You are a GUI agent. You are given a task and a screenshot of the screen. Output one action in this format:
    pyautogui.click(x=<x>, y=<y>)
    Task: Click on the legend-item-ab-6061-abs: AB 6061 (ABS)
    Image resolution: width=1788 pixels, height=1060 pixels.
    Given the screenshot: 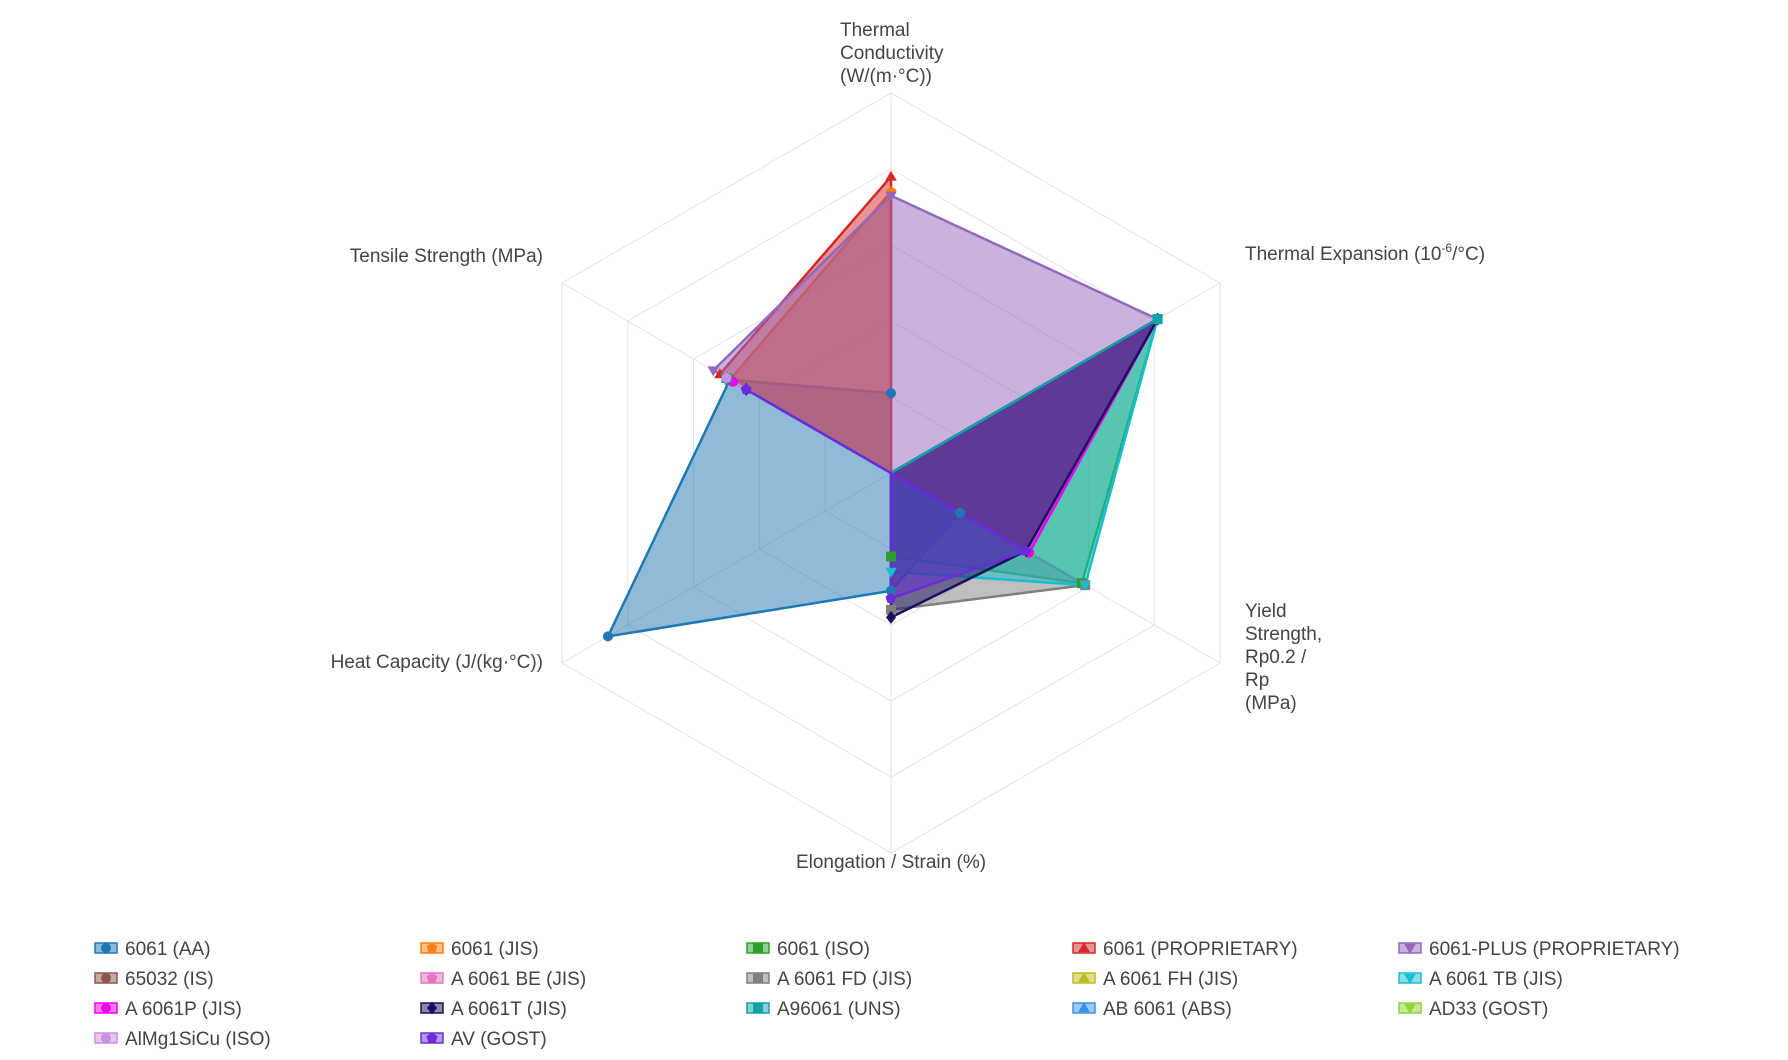 What is the action you would take?
    pyautogui.click(x=1152, y=1009)
    